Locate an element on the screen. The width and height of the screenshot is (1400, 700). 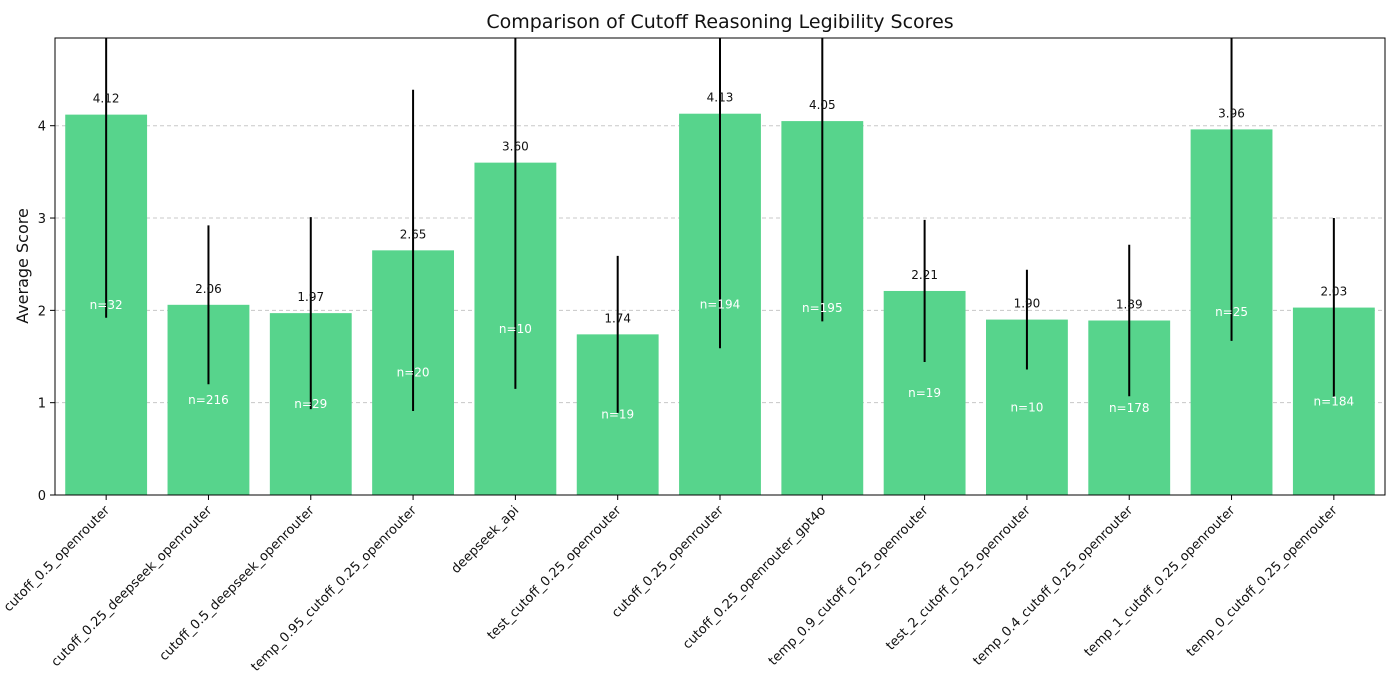
x-tick-label: temp_0.9_cutoff_0.25_openrouter is located at coordinates (849, 586).